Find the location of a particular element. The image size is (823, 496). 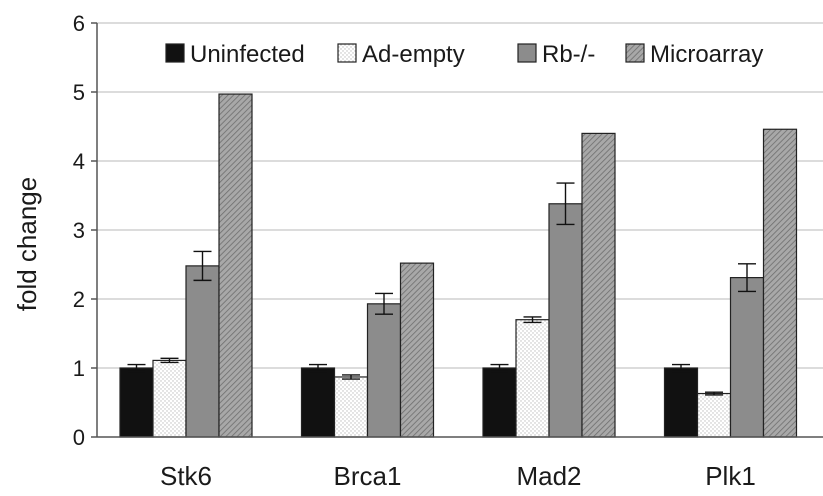

y-tick-label: 1 is located at coordinates (79, 368).